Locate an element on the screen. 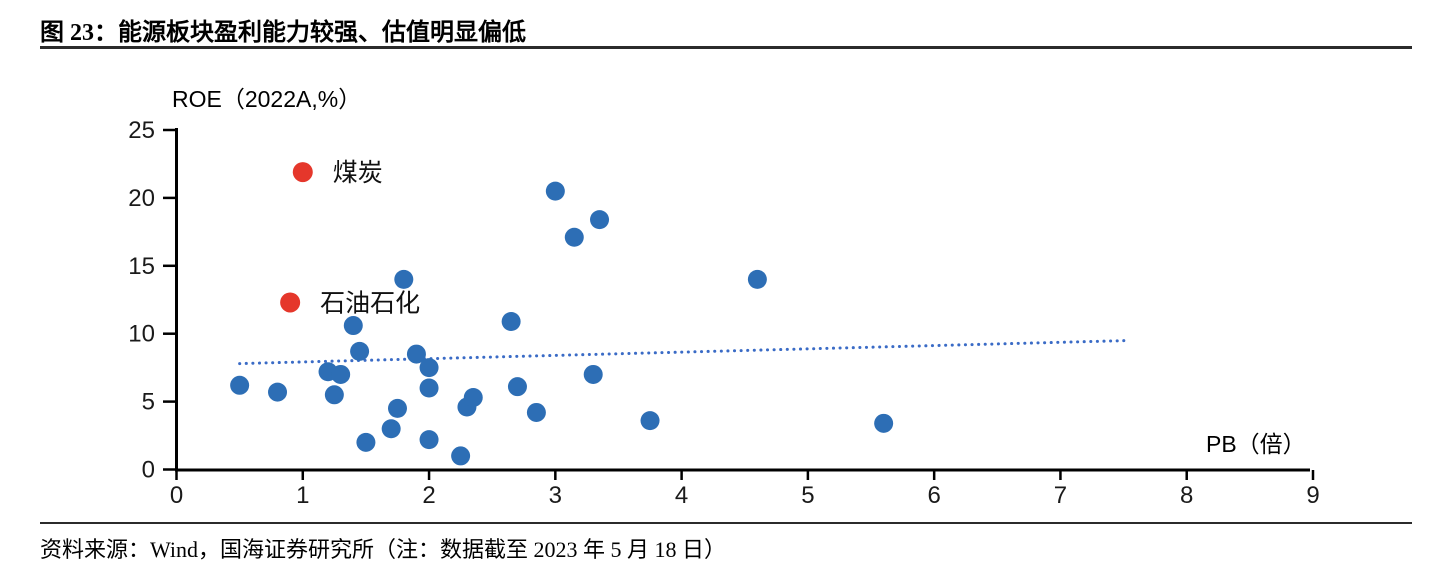 Image resolution: width=1450 pixels, height=568 pixels. y-tick-label: 25 is located at coordinates (141, 130).